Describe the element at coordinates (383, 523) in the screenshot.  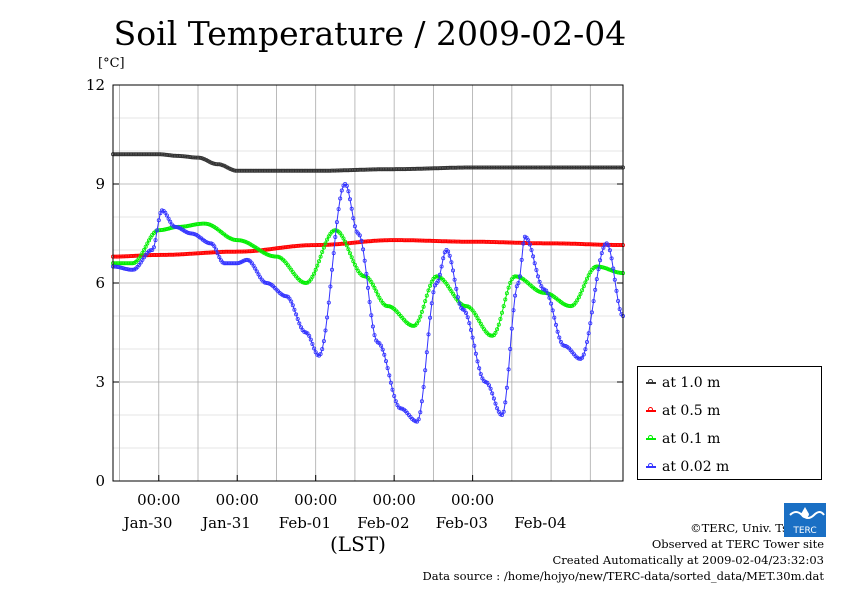
I see `x-tick-date-label: Feb-02` at that location.